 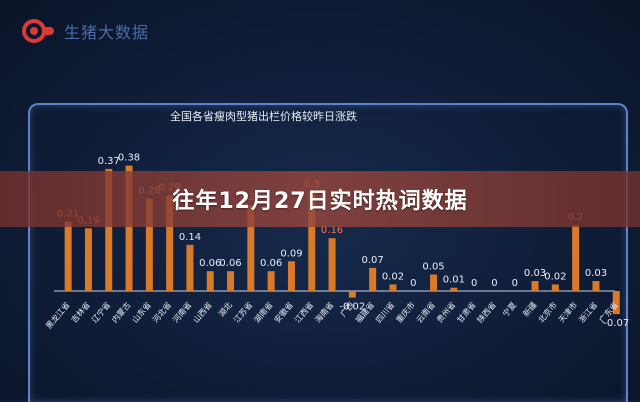 What do you see at coordinates (100, 312) in the screenshot?
I see `category-label-2: 辽宁省` at bounding box center [100, 312].